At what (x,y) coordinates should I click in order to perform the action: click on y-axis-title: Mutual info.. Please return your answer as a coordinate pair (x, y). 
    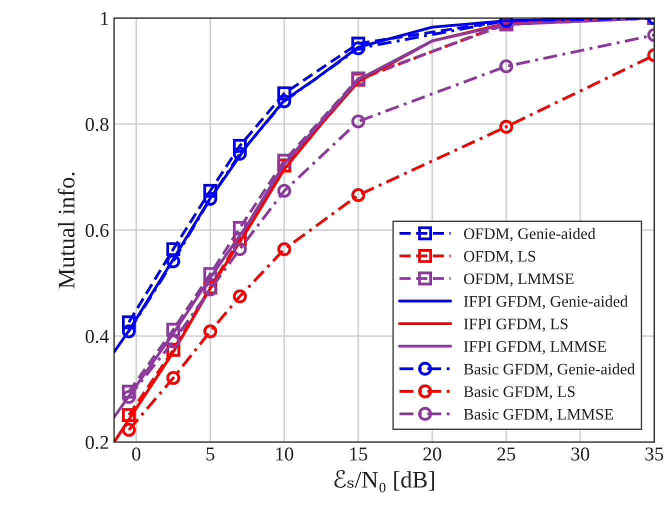
    Looking at the image, I should click on (66, 230).